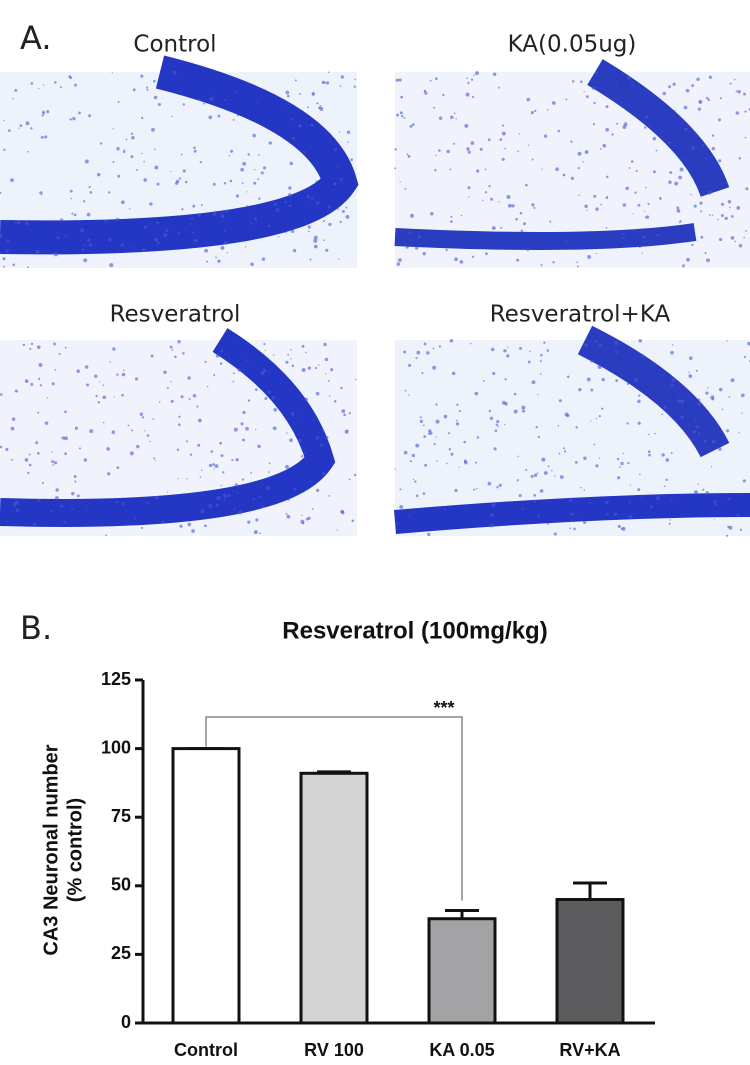 The height and width of the screenshot is (1065, 750). What do you see at coordinates (462, 971) in the screenshot?
I see `bar` at bounding box center [462, 971].